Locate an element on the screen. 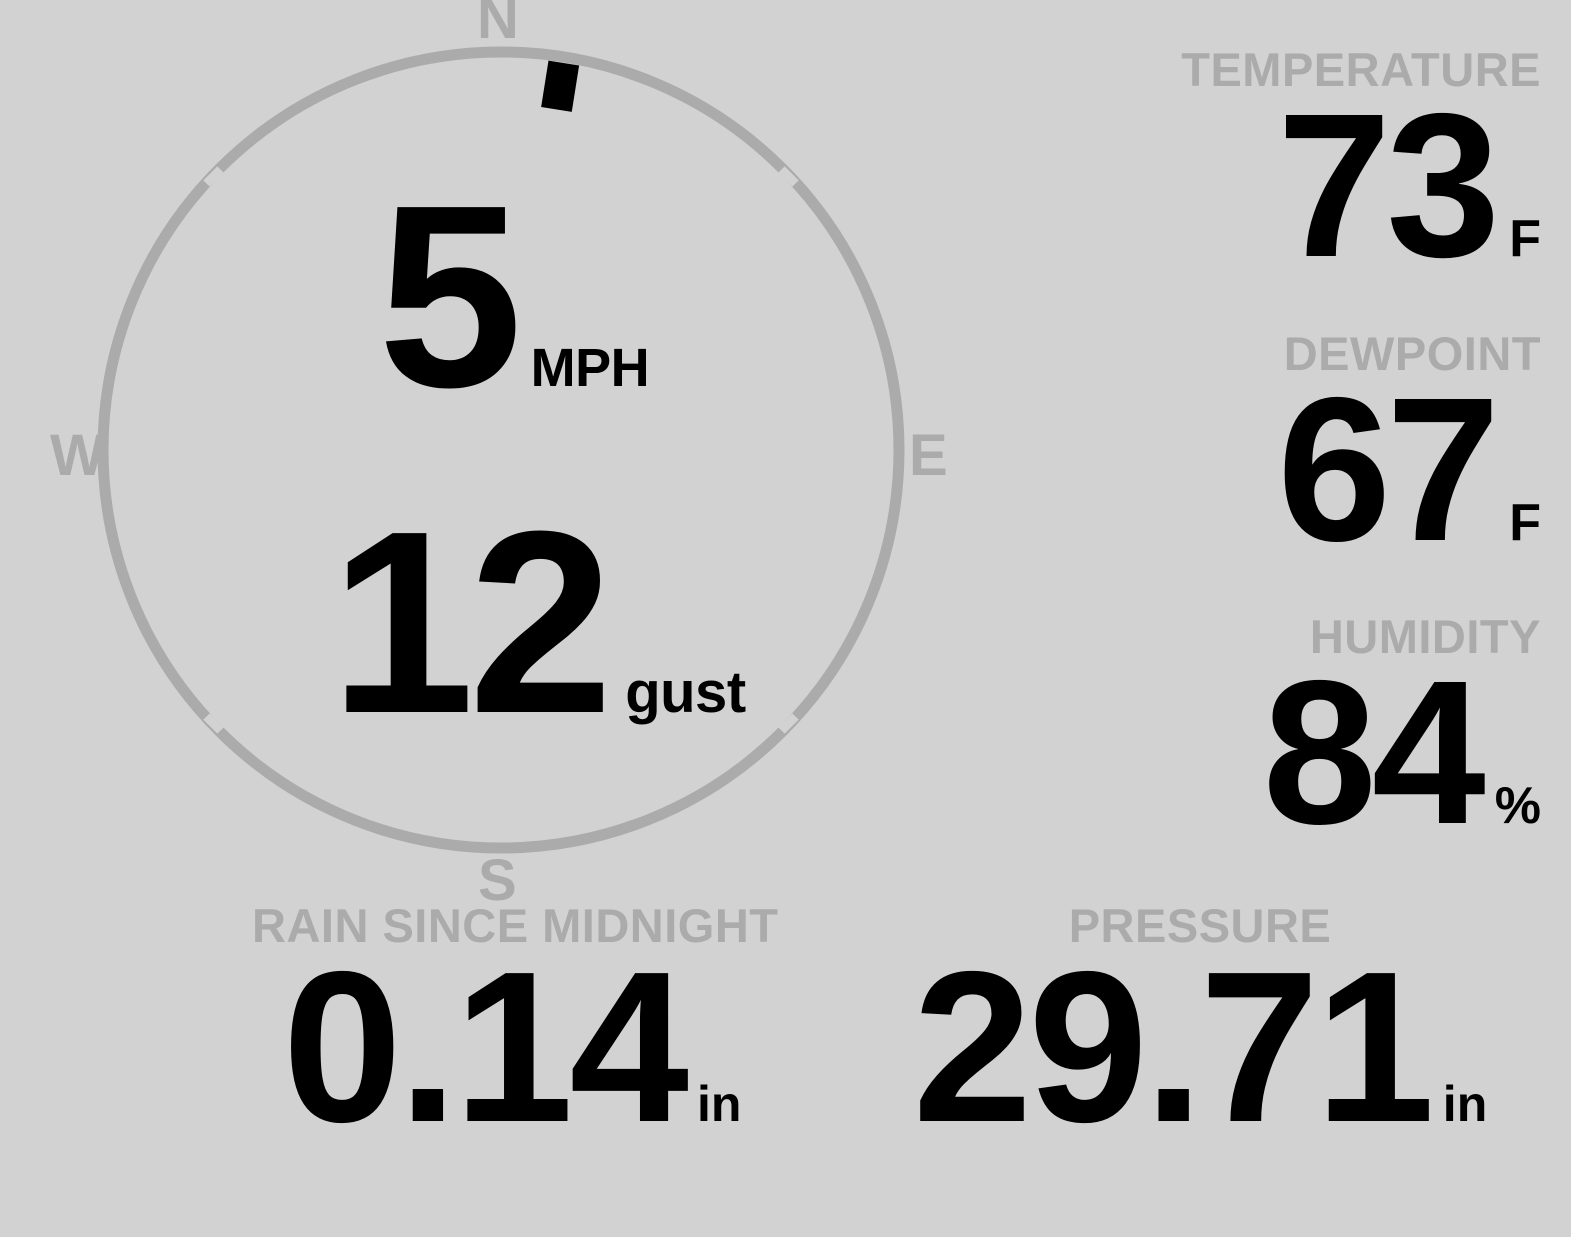 Image resolution: width=1571 pixels, height=1237 pixels. metric-rain: RAIN SINCE MIDNIGHT 0.14 in is located at coordinates (515, 1033).